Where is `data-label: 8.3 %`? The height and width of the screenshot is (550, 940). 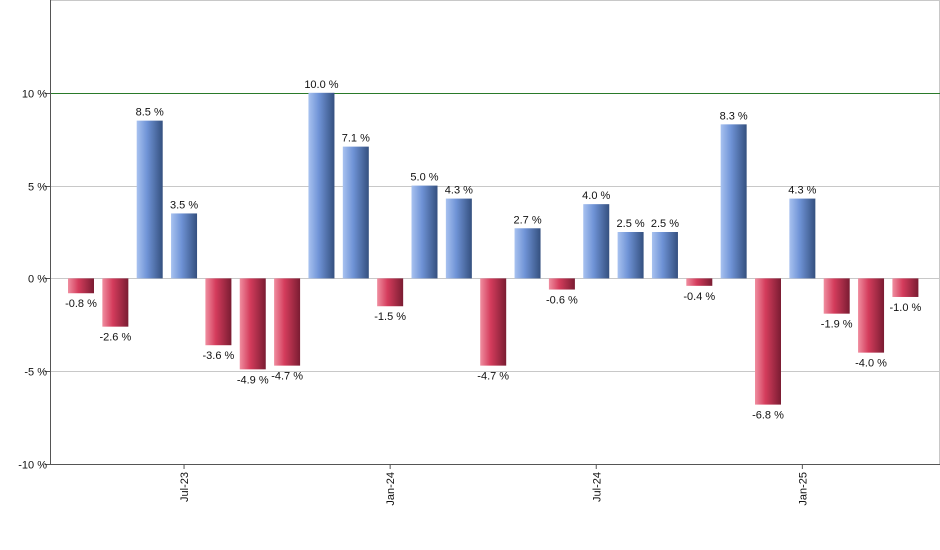 data-label: 8.3 % is located at coordinates (734, 116).